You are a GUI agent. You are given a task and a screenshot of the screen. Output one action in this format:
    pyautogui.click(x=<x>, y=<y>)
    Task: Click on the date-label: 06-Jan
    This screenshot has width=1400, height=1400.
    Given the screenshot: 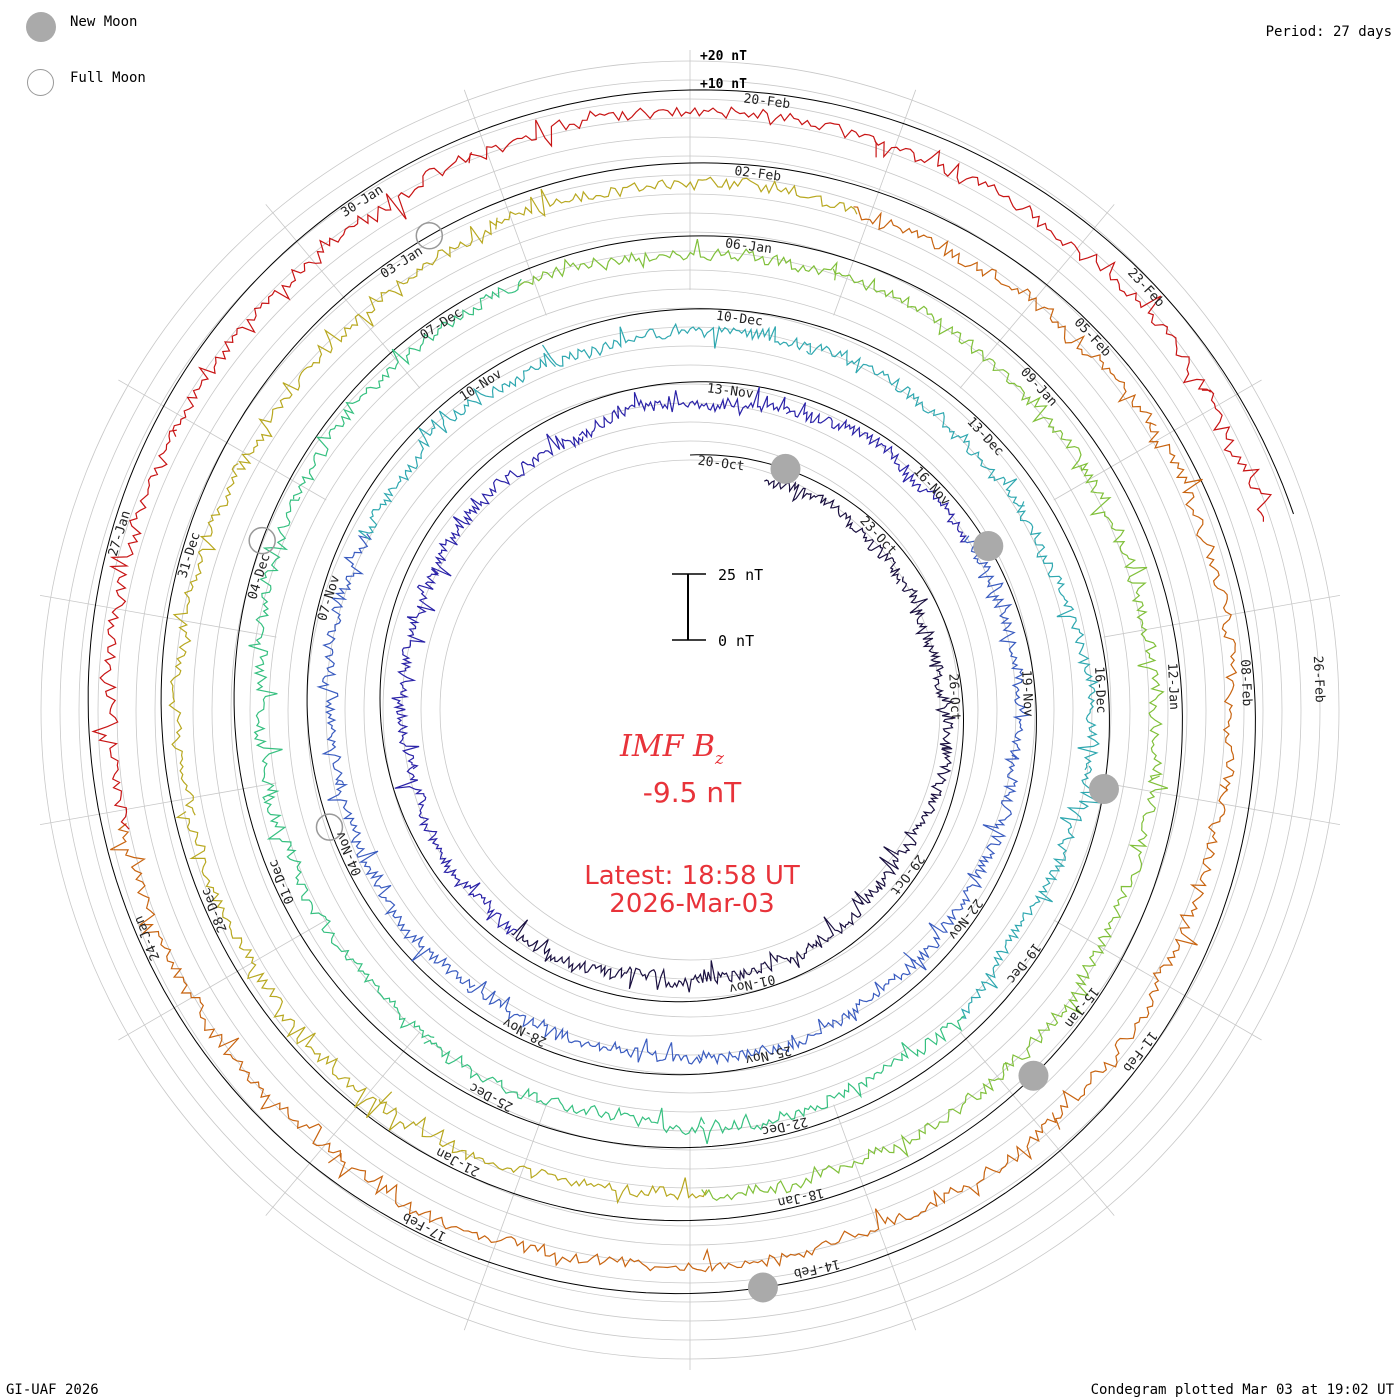 What is the action you would take?
    pyautogui.click(x=748, y=246)
    